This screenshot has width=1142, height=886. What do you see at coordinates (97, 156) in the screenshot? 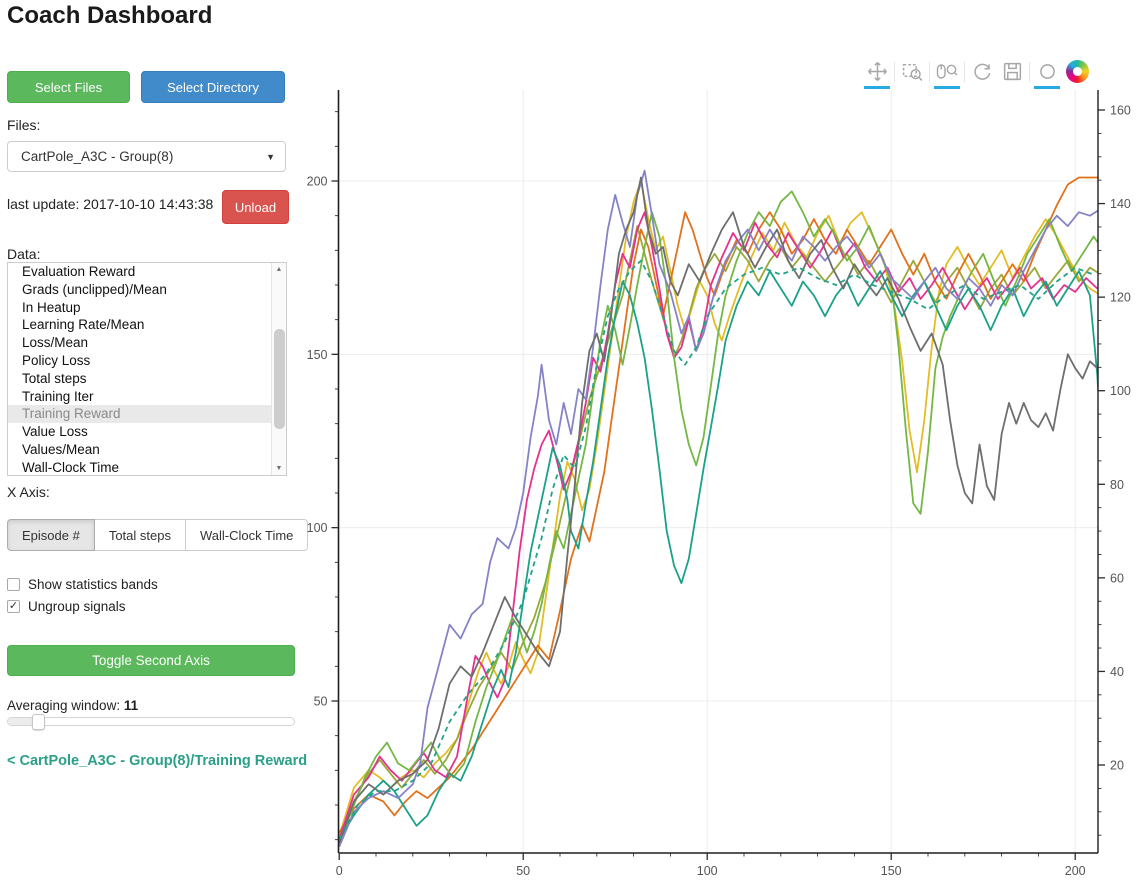
I see `files-select-value: CartPole_A3C - Group(8)` at bounding box center [97, 156].